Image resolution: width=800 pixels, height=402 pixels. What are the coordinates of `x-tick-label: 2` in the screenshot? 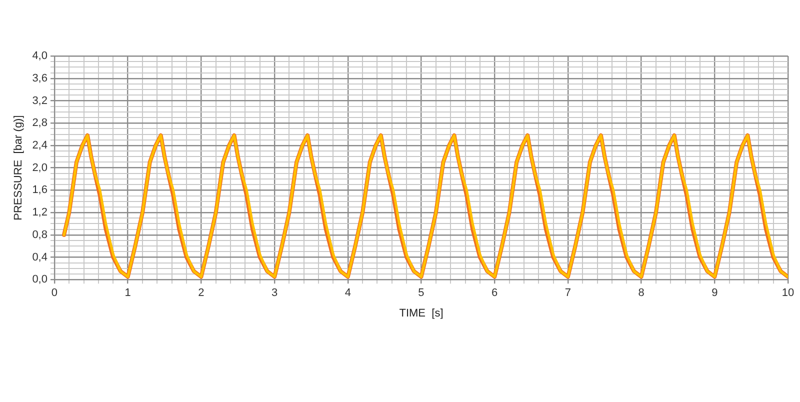 It's located at (201, 293).